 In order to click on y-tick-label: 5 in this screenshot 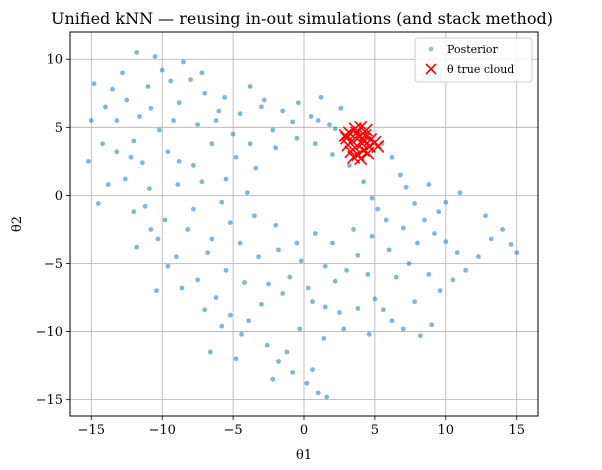, I will do `click(59, 128)`.